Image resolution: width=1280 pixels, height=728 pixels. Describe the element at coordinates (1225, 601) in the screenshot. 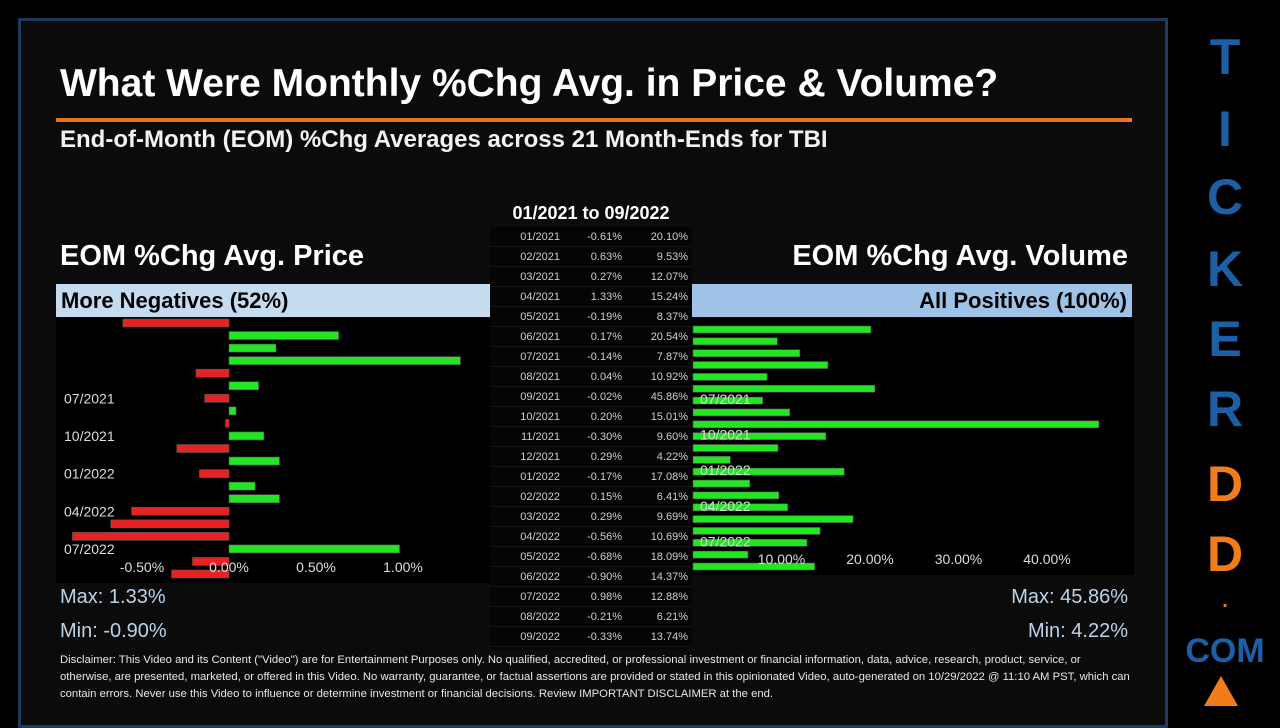

I see `brand-letter: .` at that location.